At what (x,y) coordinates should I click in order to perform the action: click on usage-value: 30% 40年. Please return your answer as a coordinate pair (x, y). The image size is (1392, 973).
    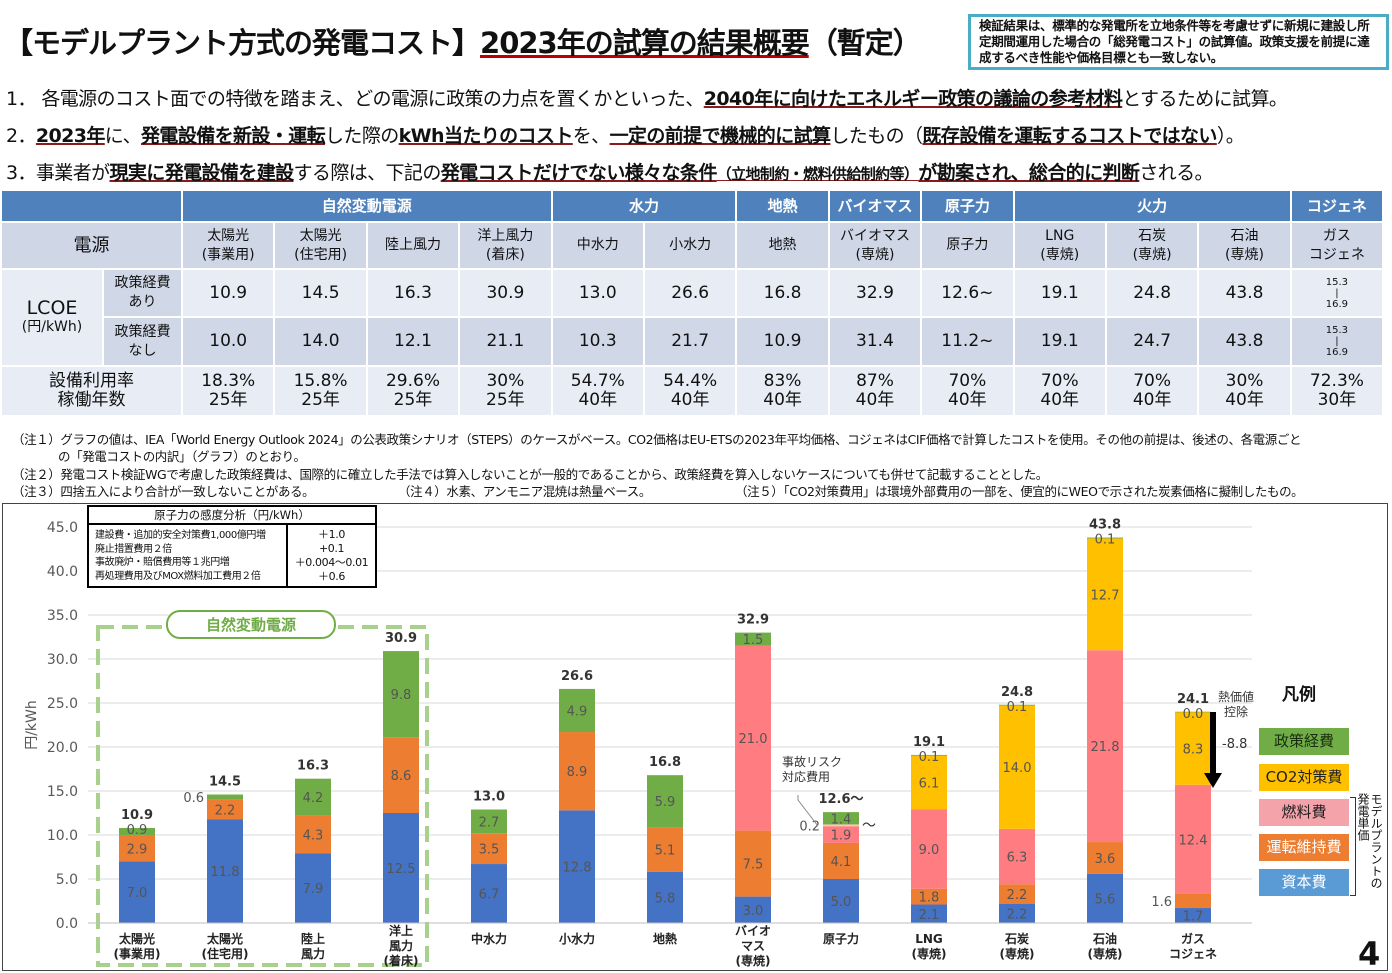
    Looking at the image, I should click on (1244, 391).